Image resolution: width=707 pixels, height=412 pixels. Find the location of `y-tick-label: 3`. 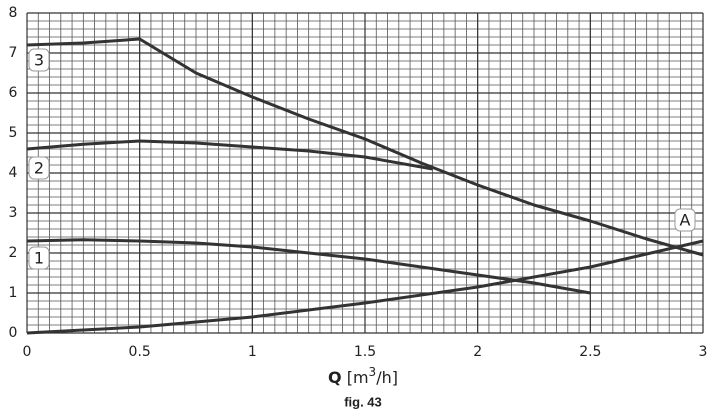

y-tick-label: 3 is located at coordinates (13, 213).